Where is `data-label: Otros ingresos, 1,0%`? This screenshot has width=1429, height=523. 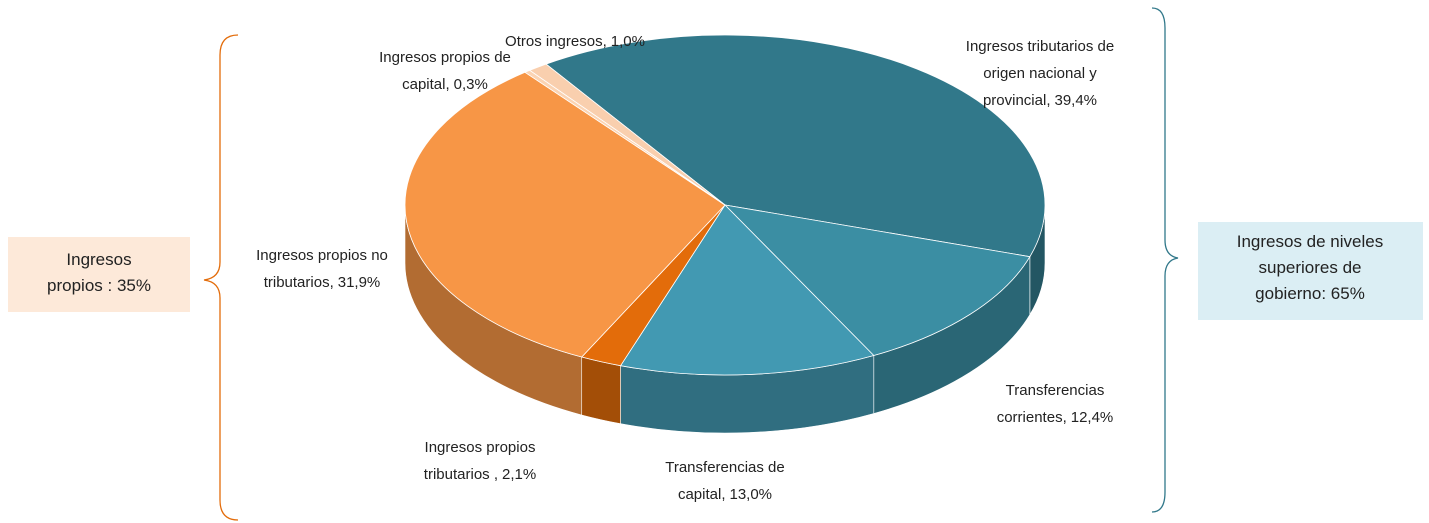 data-label: Otros ingresos, 1,0% is located at coordinates (575, 41).